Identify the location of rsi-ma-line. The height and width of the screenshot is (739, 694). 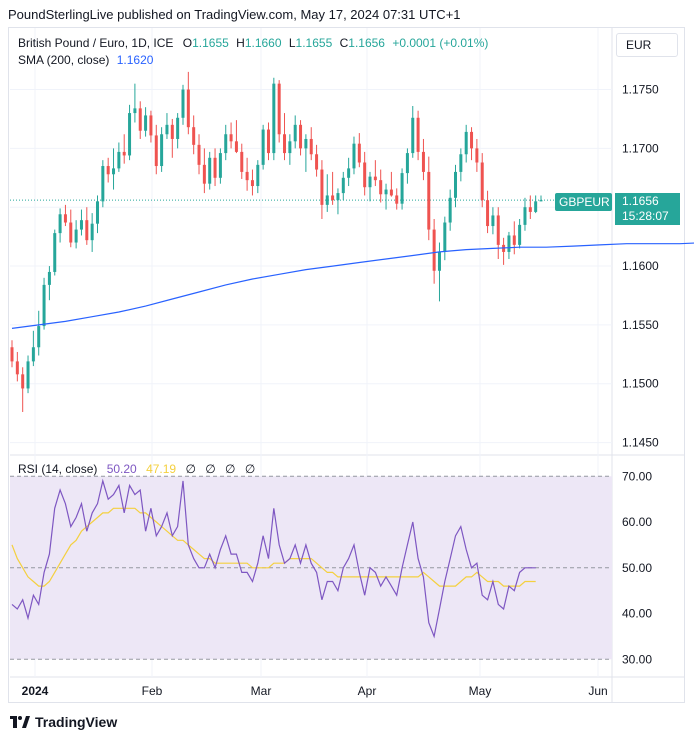
(273, 547).